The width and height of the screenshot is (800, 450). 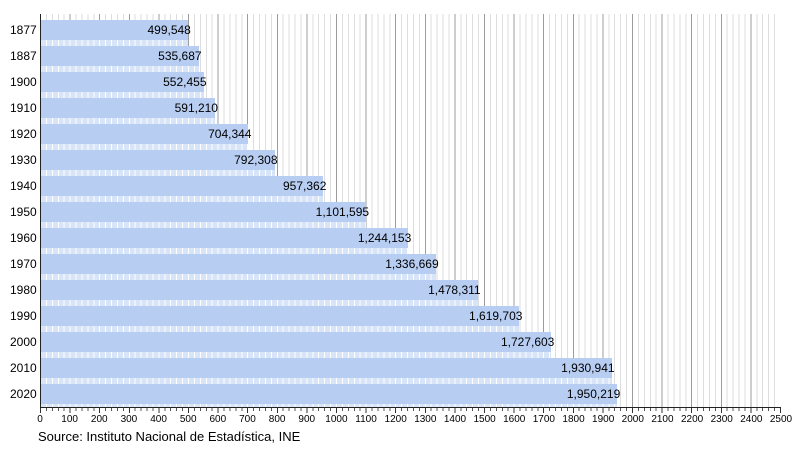 I want to click on bar-value-label: 499,548, so click(x=169, y=30).